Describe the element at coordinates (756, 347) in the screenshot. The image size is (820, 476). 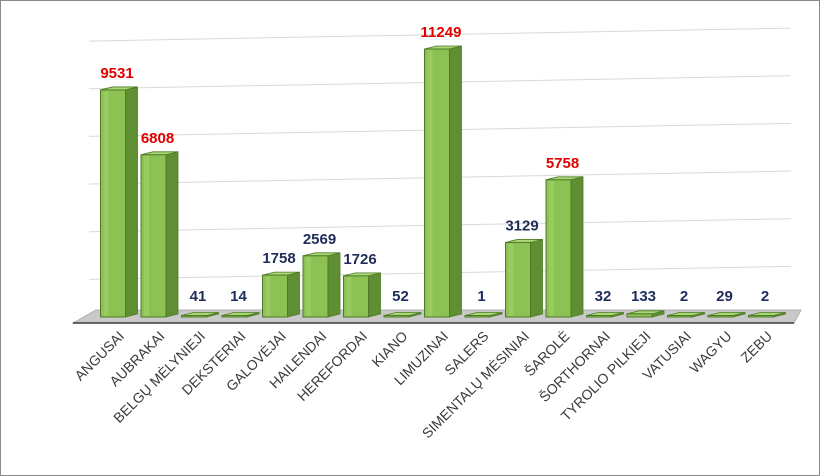
I see `category-label-zebu: ZEBU` at that location.